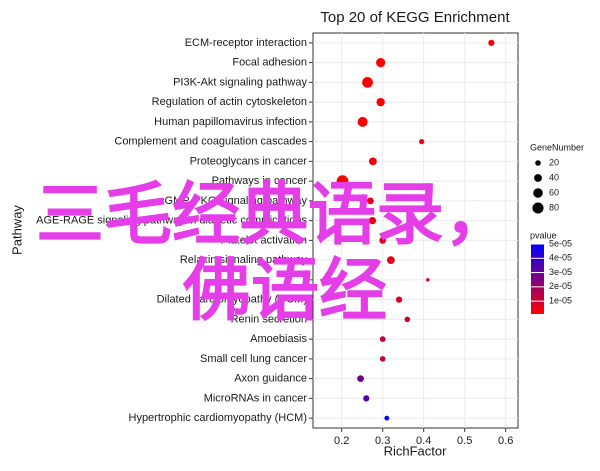 The height and width of the screenshot is (471, 600). Describe the element at coordinates (233, 201) in the screenshot. I see `y-tick-label: cGMP-PKG signaling pathway` at that location.